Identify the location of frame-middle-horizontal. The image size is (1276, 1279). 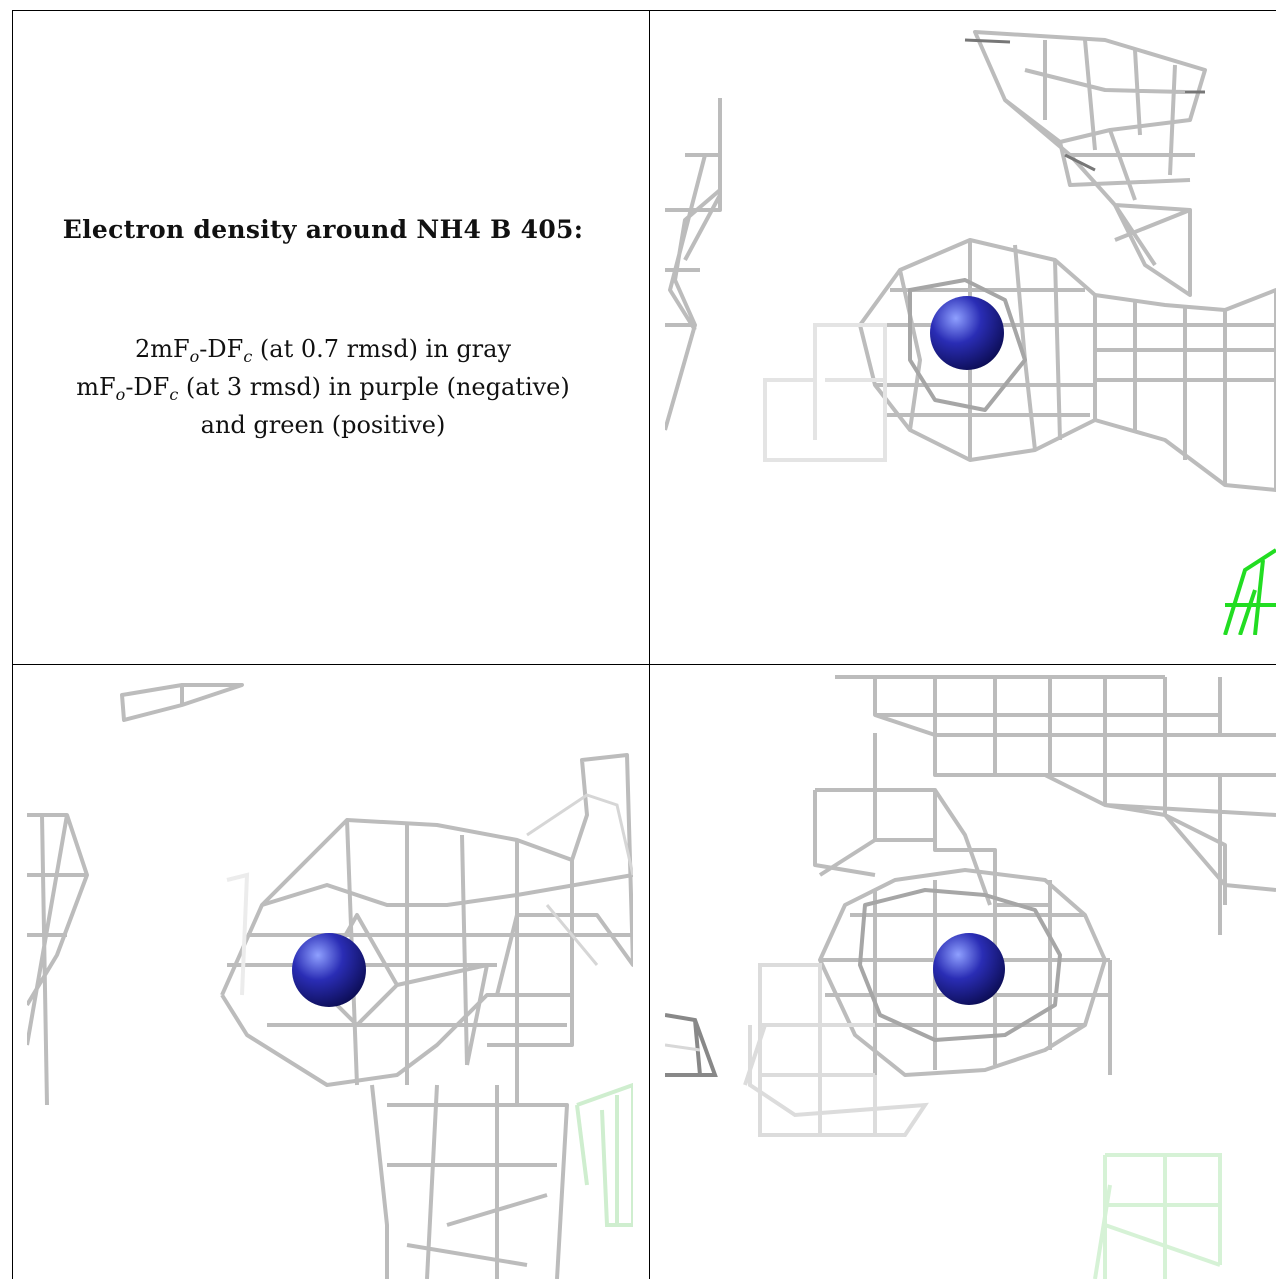
(644, 664).